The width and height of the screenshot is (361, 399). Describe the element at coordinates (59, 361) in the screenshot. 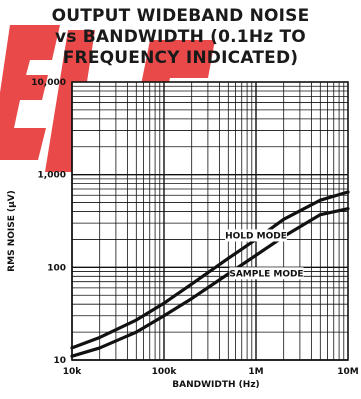

I see `y-tick-label: 10` at that location.